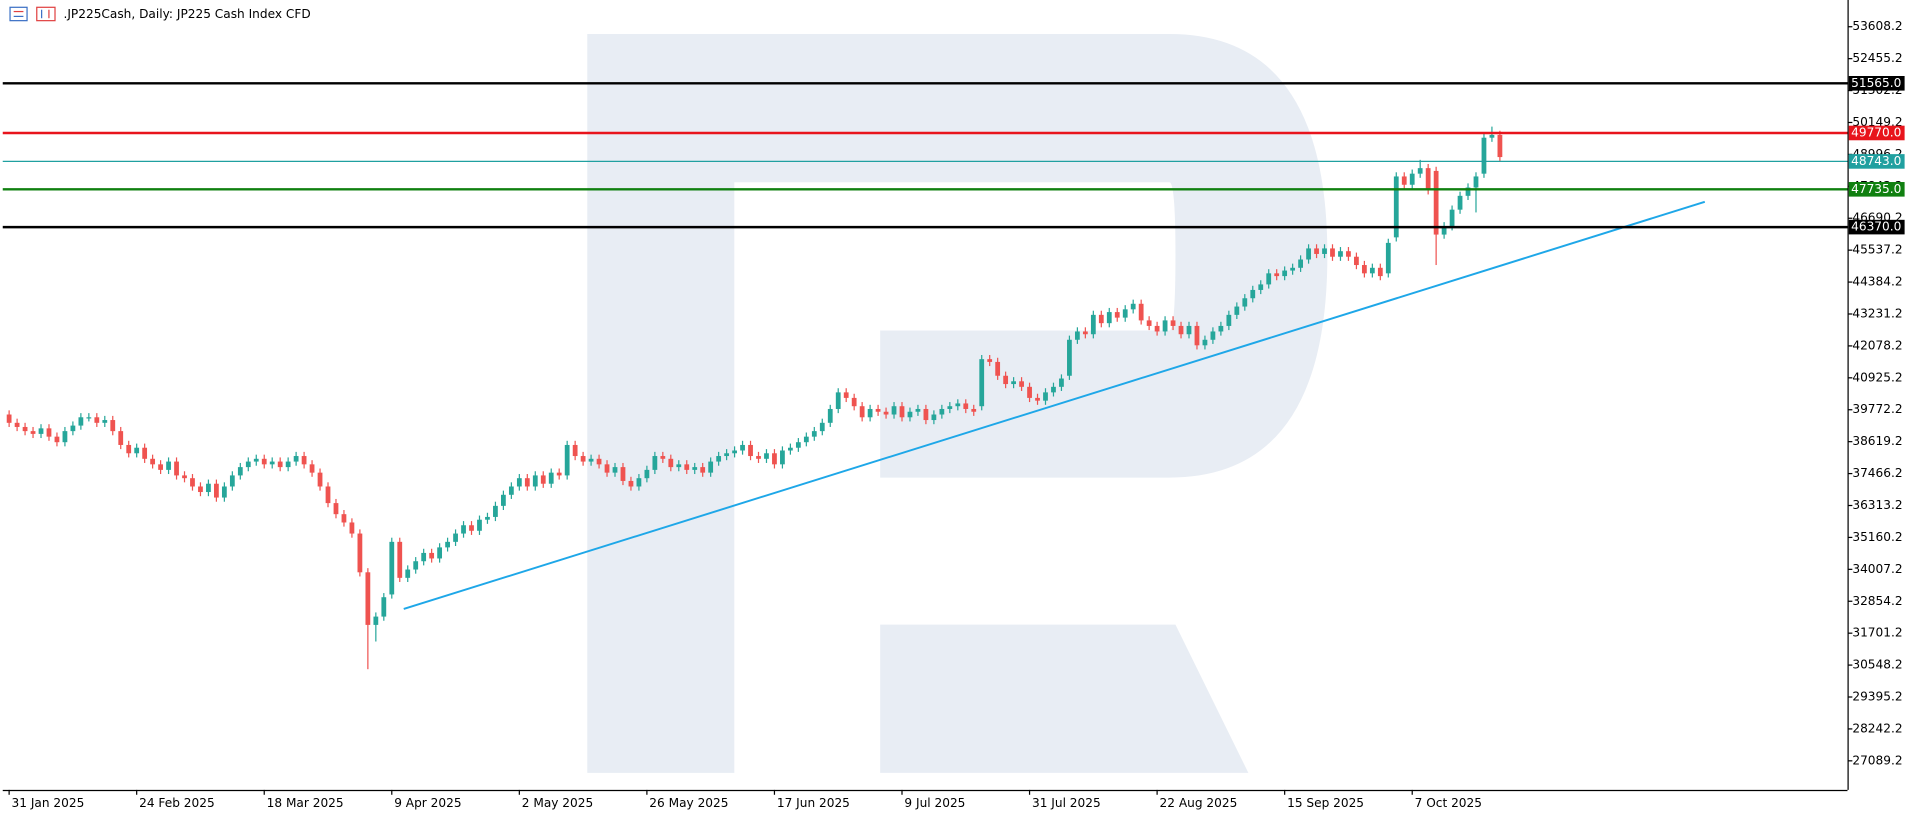  I want to click on y-tick-label: 53608.2, so click(1877, 26).